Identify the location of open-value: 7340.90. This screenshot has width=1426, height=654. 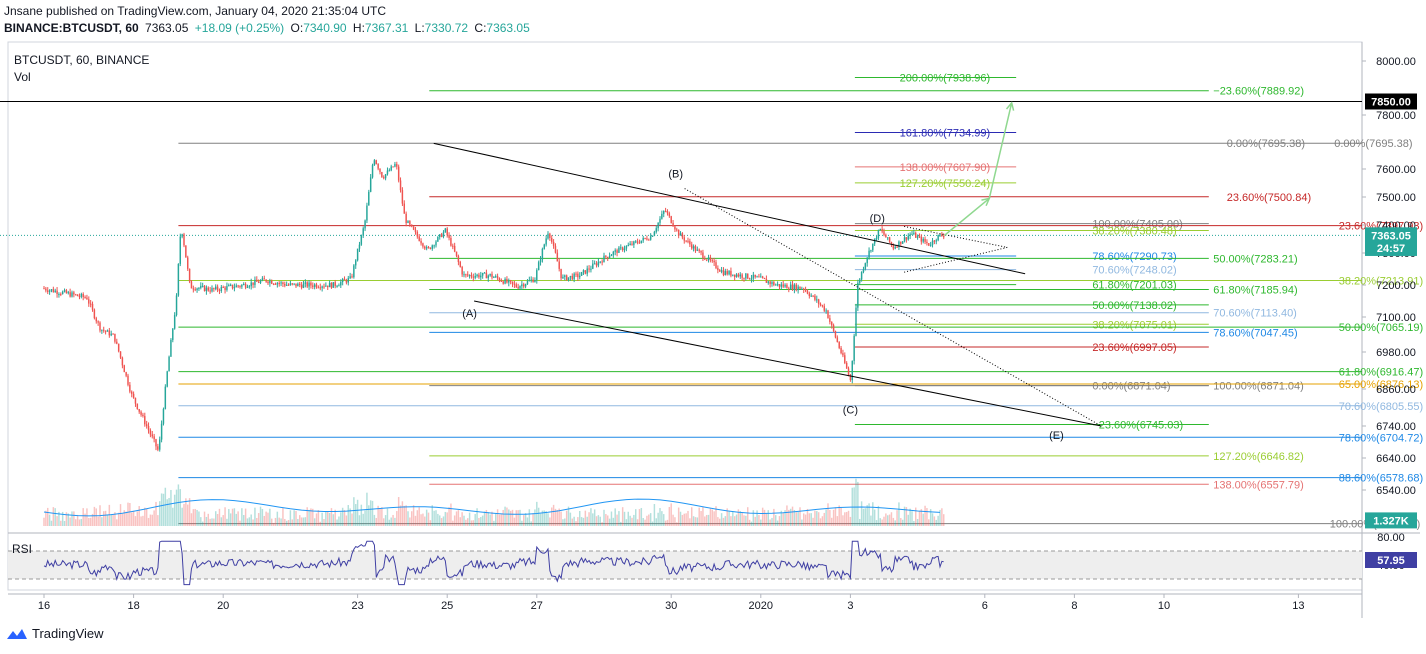
(325, 28).